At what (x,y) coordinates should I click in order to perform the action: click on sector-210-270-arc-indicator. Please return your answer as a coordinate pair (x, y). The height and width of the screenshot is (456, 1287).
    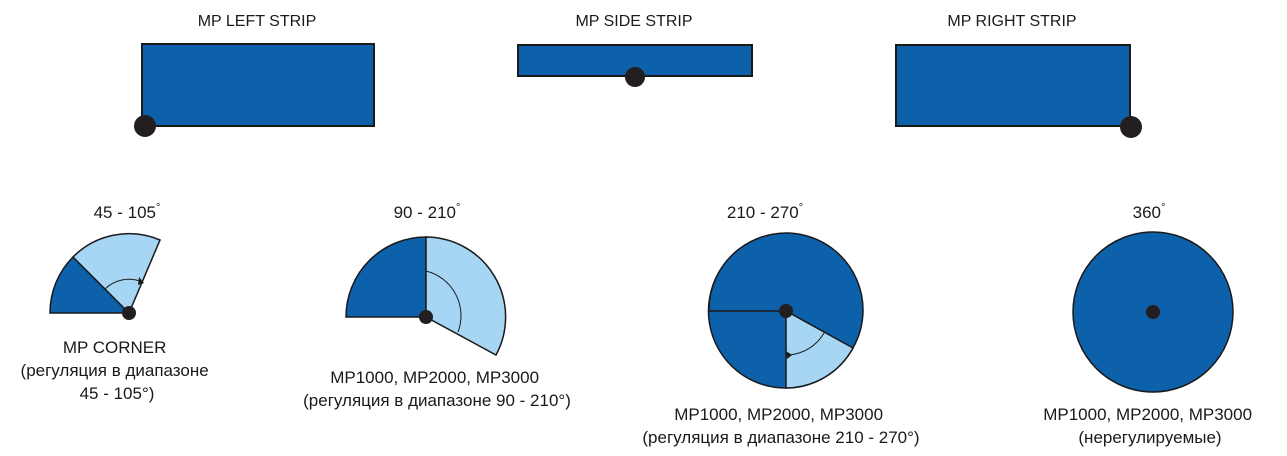
    Looking at the image, I should click on (806, 344).